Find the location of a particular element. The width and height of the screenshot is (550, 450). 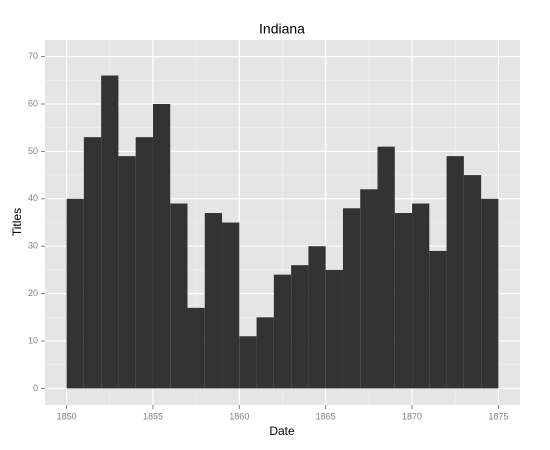

x-tick-label: 1870 is located at coordinates (412, 416).